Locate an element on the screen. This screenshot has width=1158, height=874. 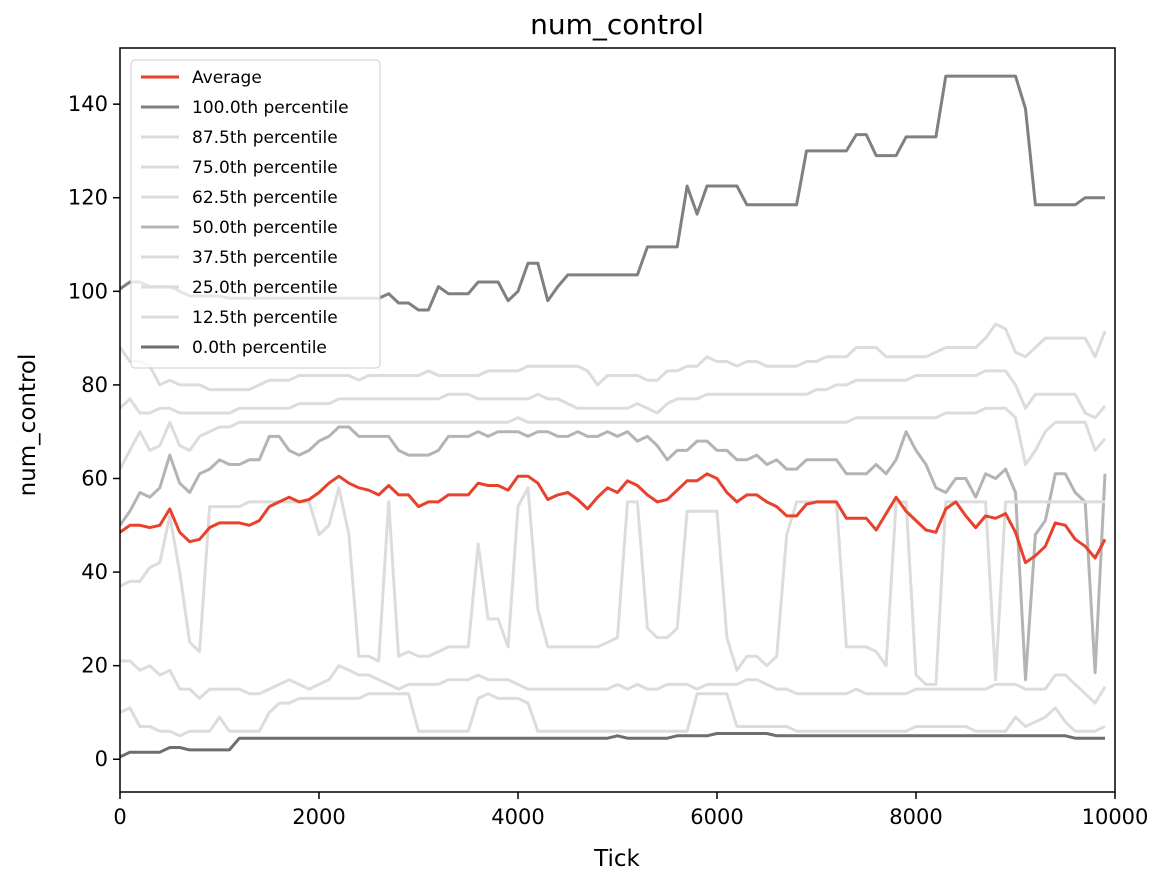
x-tick-label: 6000 is located at coordinates (716, 817).